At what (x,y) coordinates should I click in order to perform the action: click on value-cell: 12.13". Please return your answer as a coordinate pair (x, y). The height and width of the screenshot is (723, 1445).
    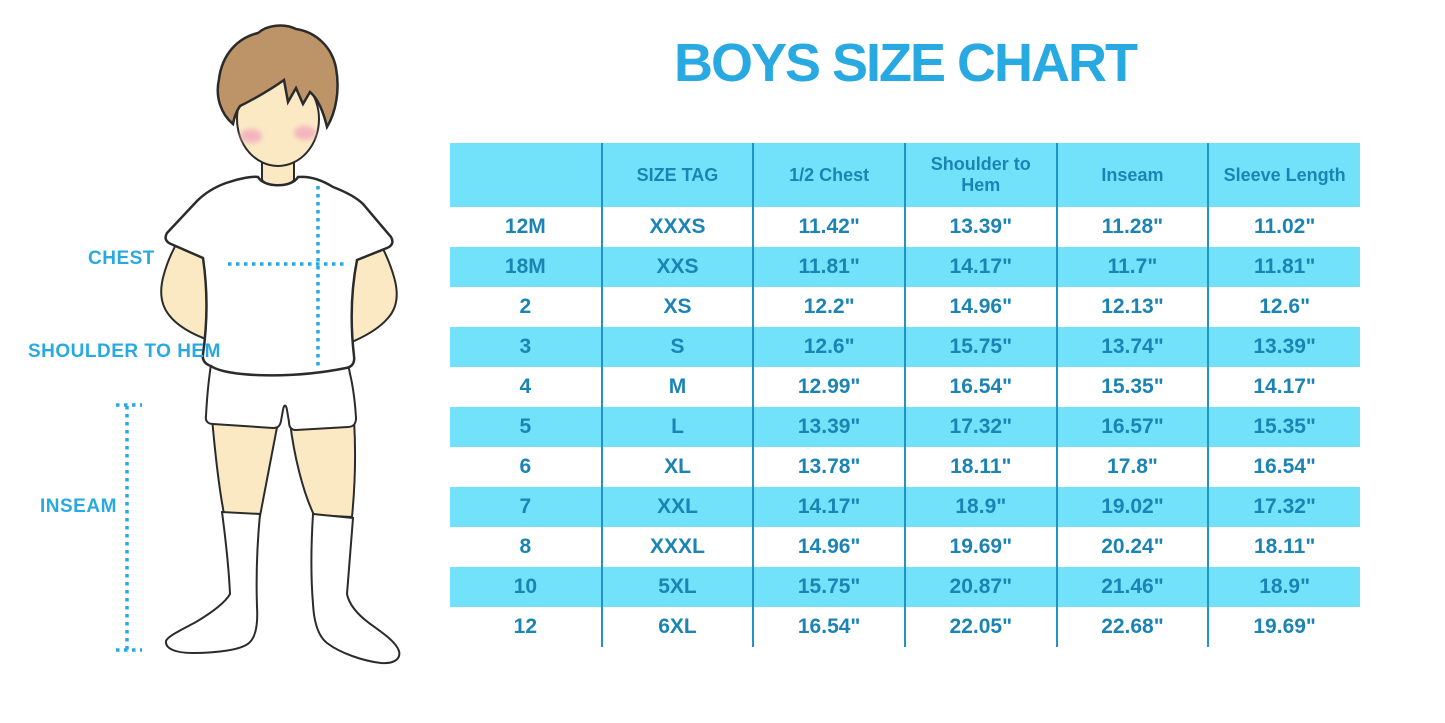
    Looking at the image, I should click on (1132, 307).